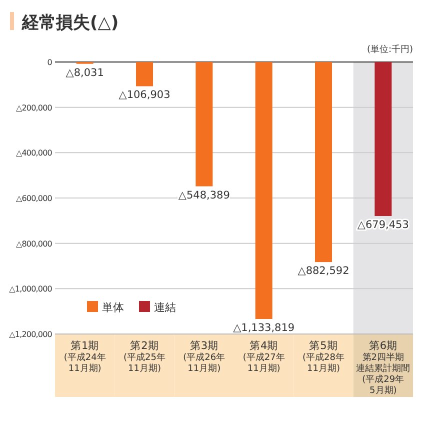  Describe the element at coordinates (389, 49) in the screenshot. I see `text: (単位:千円)` at that location.